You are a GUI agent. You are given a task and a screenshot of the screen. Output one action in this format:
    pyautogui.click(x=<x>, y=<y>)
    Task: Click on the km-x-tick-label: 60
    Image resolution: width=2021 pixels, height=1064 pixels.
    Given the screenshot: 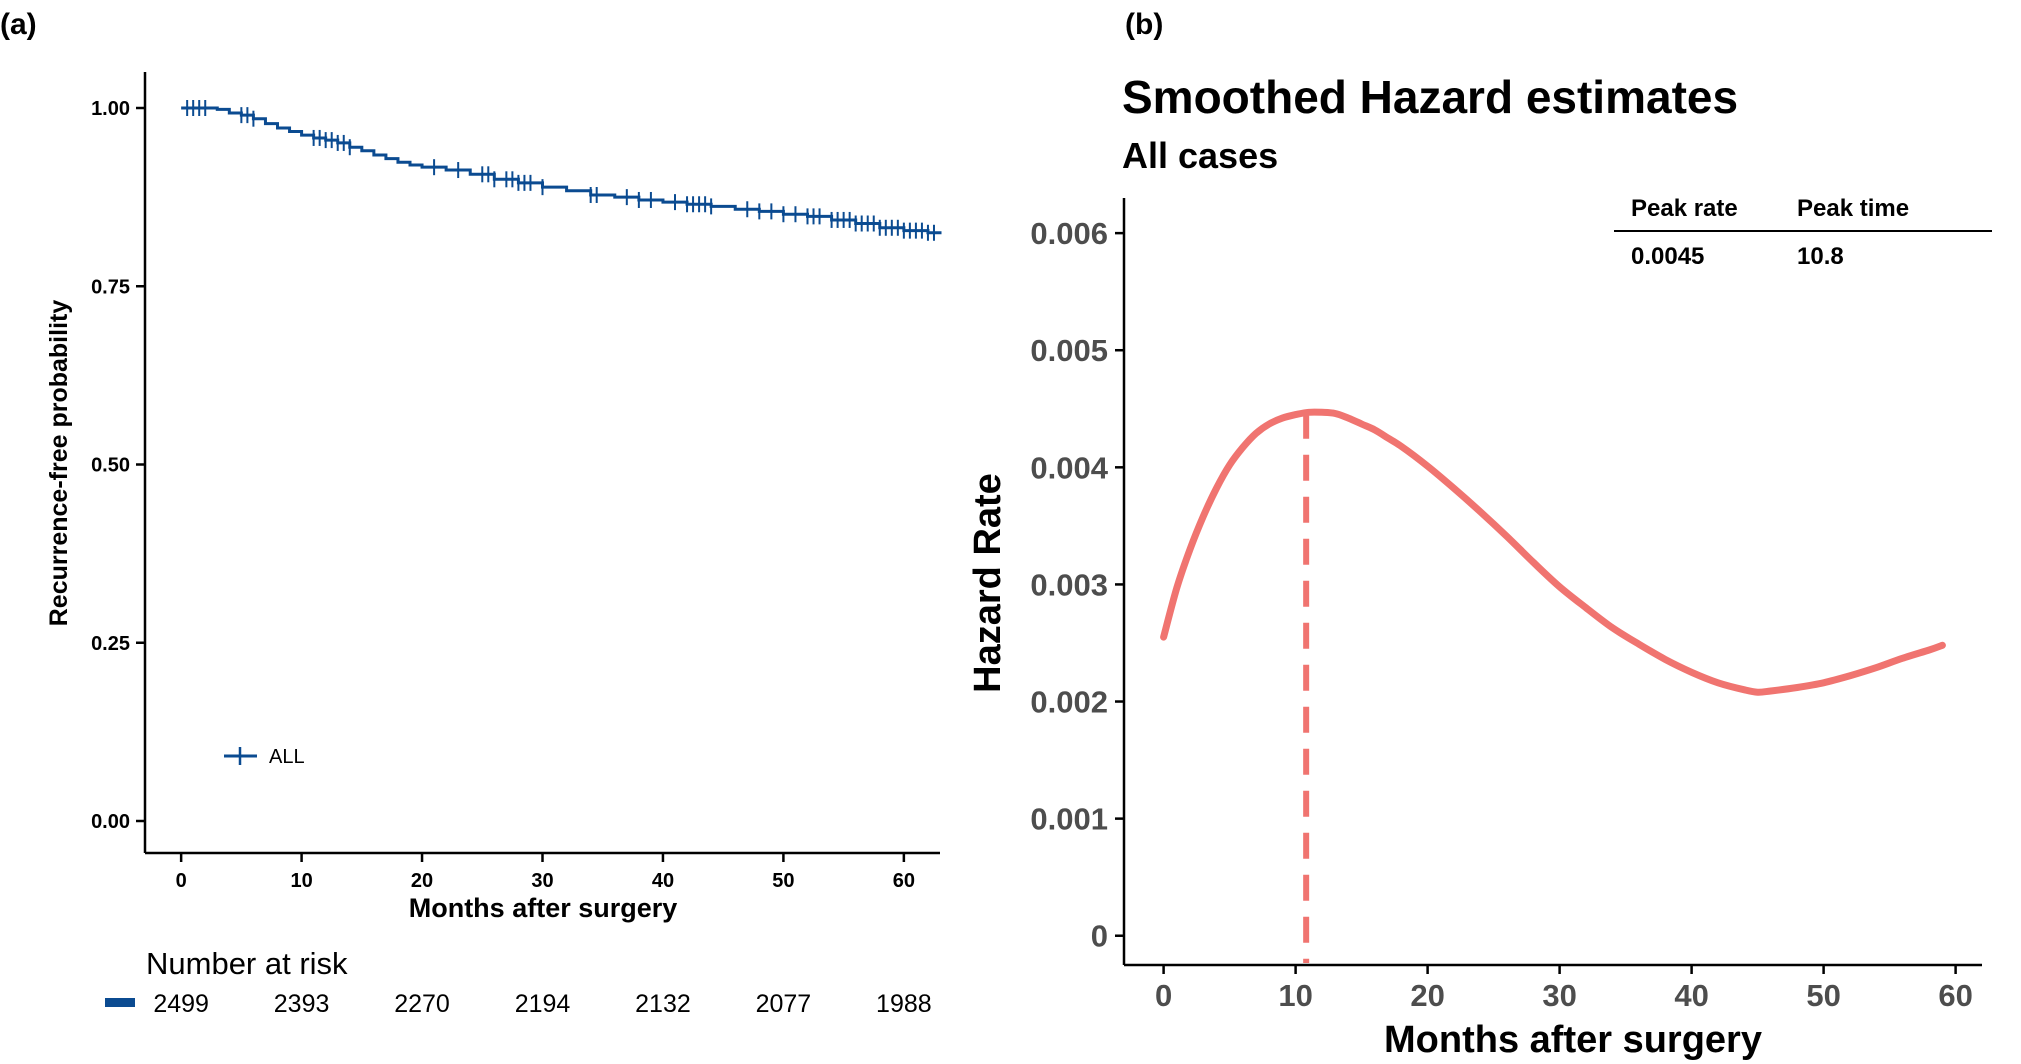 What is the action you would take?
    pyautogui.click(x=904, y=881)
    